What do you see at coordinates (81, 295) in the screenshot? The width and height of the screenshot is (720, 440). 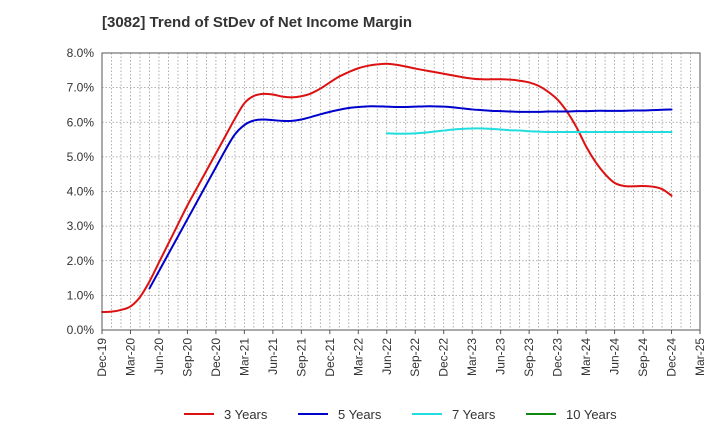 I see `y-tick-label: 1.0%` at bounding box center [81, 295].